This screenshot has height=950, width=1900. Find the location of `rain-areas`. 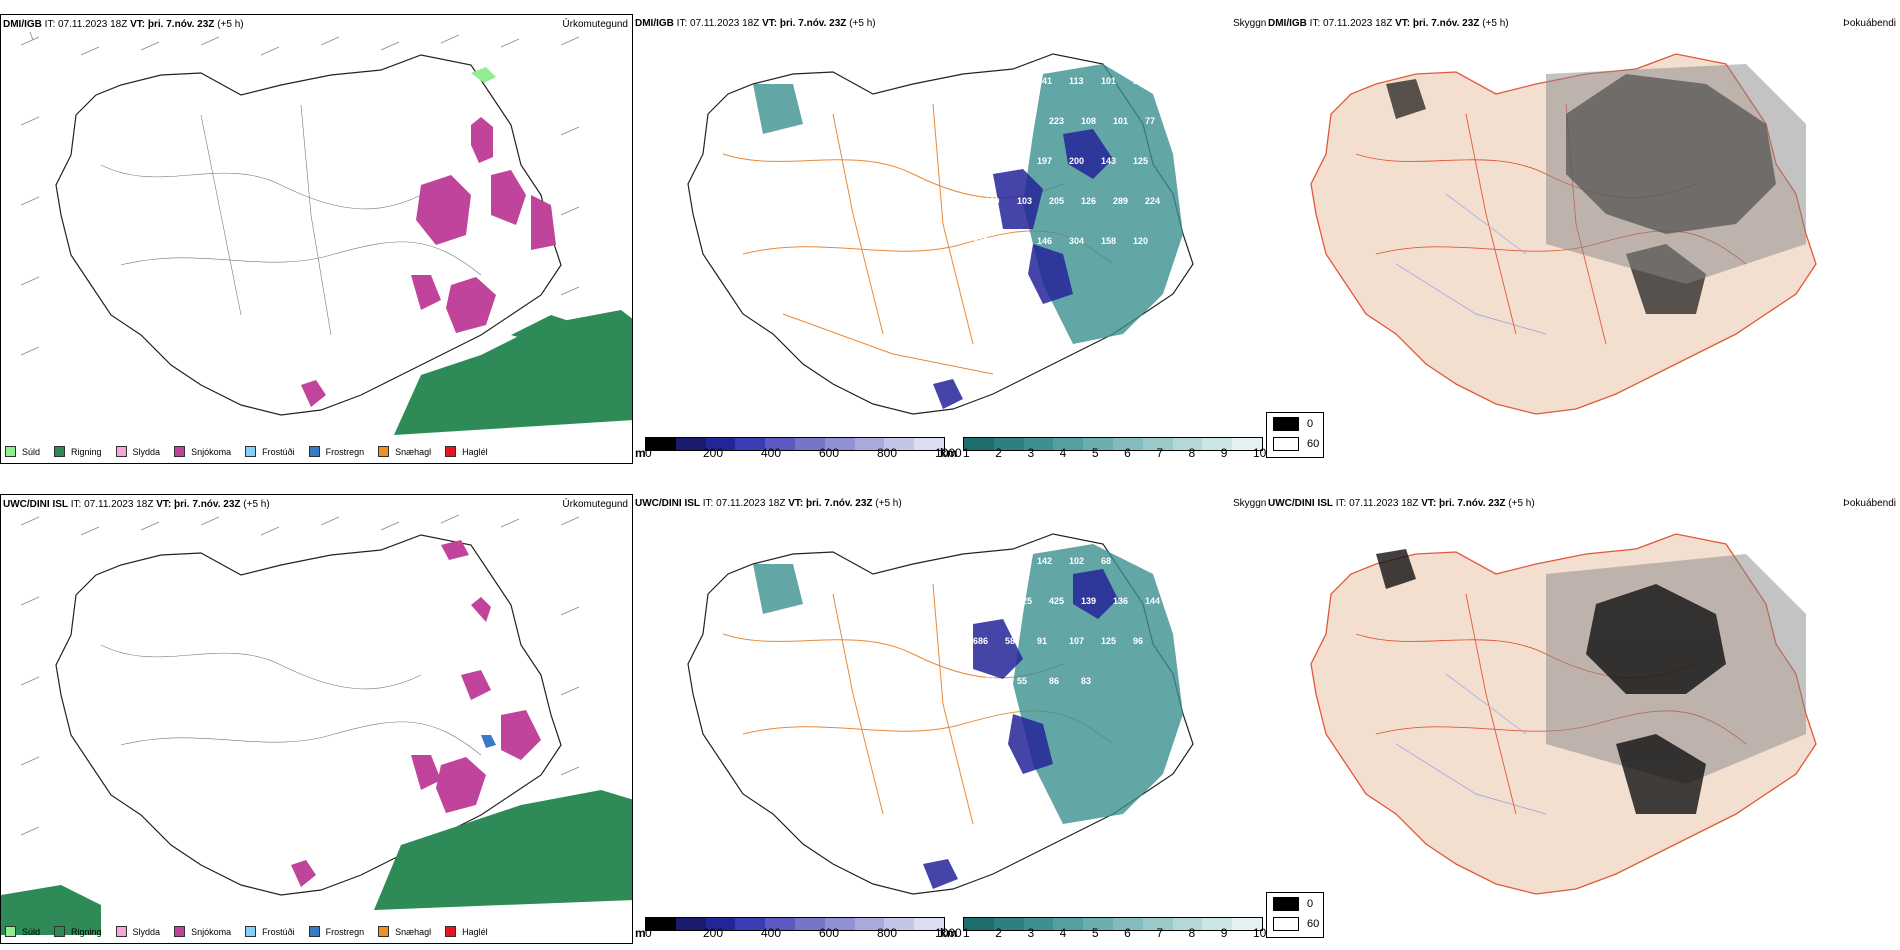

rain-areas is located at coordinates (513, 251).